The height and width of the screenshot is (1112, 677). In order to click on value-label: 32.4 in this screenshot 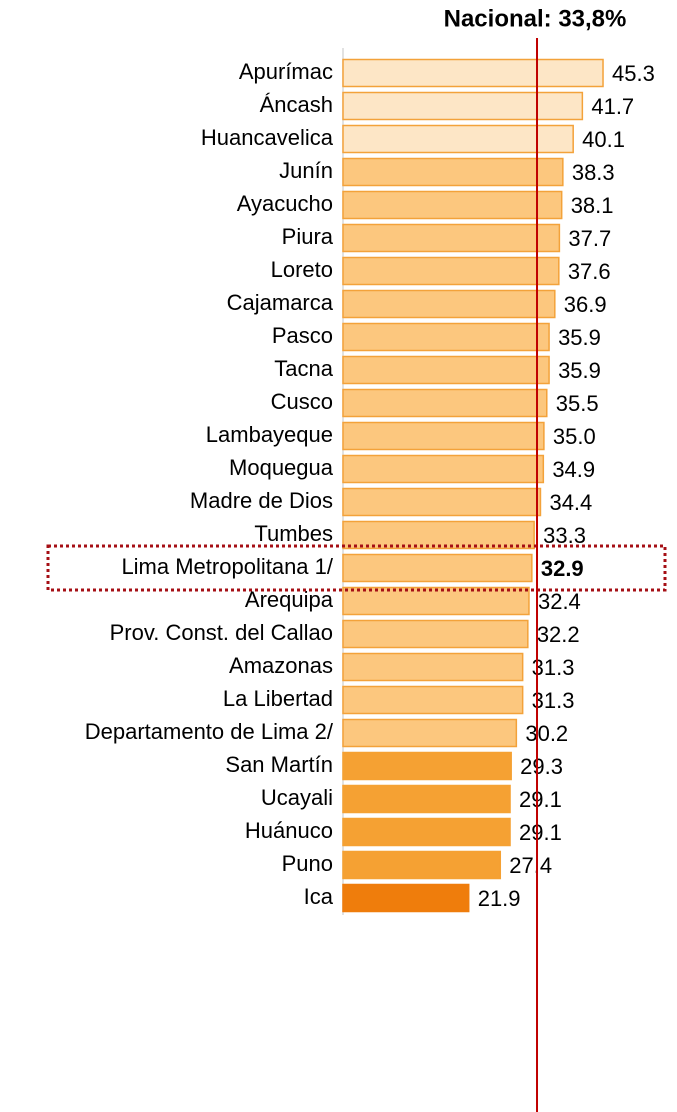, I will do `click(559, 601)`.